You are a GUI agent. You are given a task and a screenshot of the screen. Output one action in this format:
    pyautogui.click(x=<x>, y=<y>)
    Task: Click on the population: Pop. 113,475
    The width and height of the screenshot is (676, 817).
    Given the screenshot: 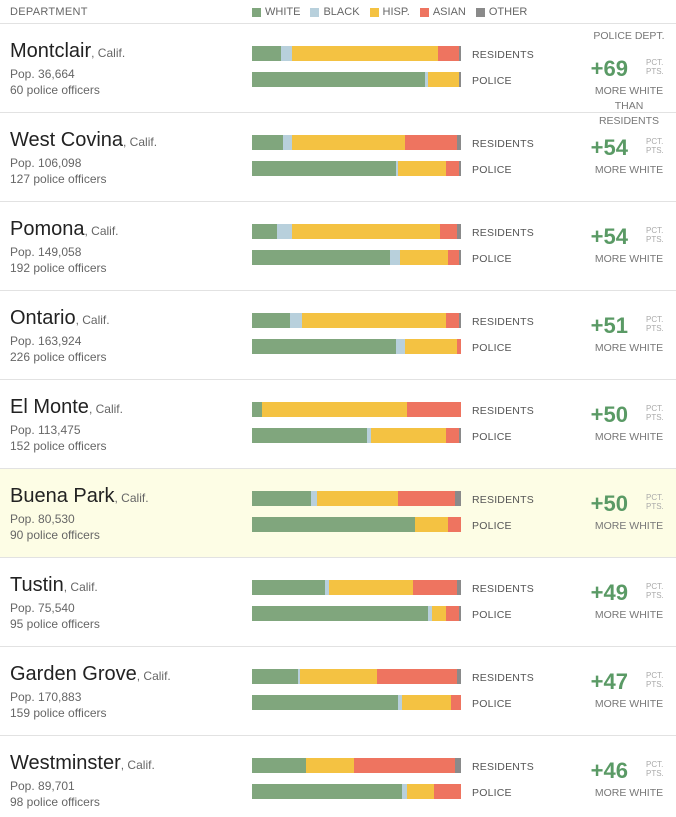 What is the action you would take?
    pyautogui.click(x=45, y=430)
    